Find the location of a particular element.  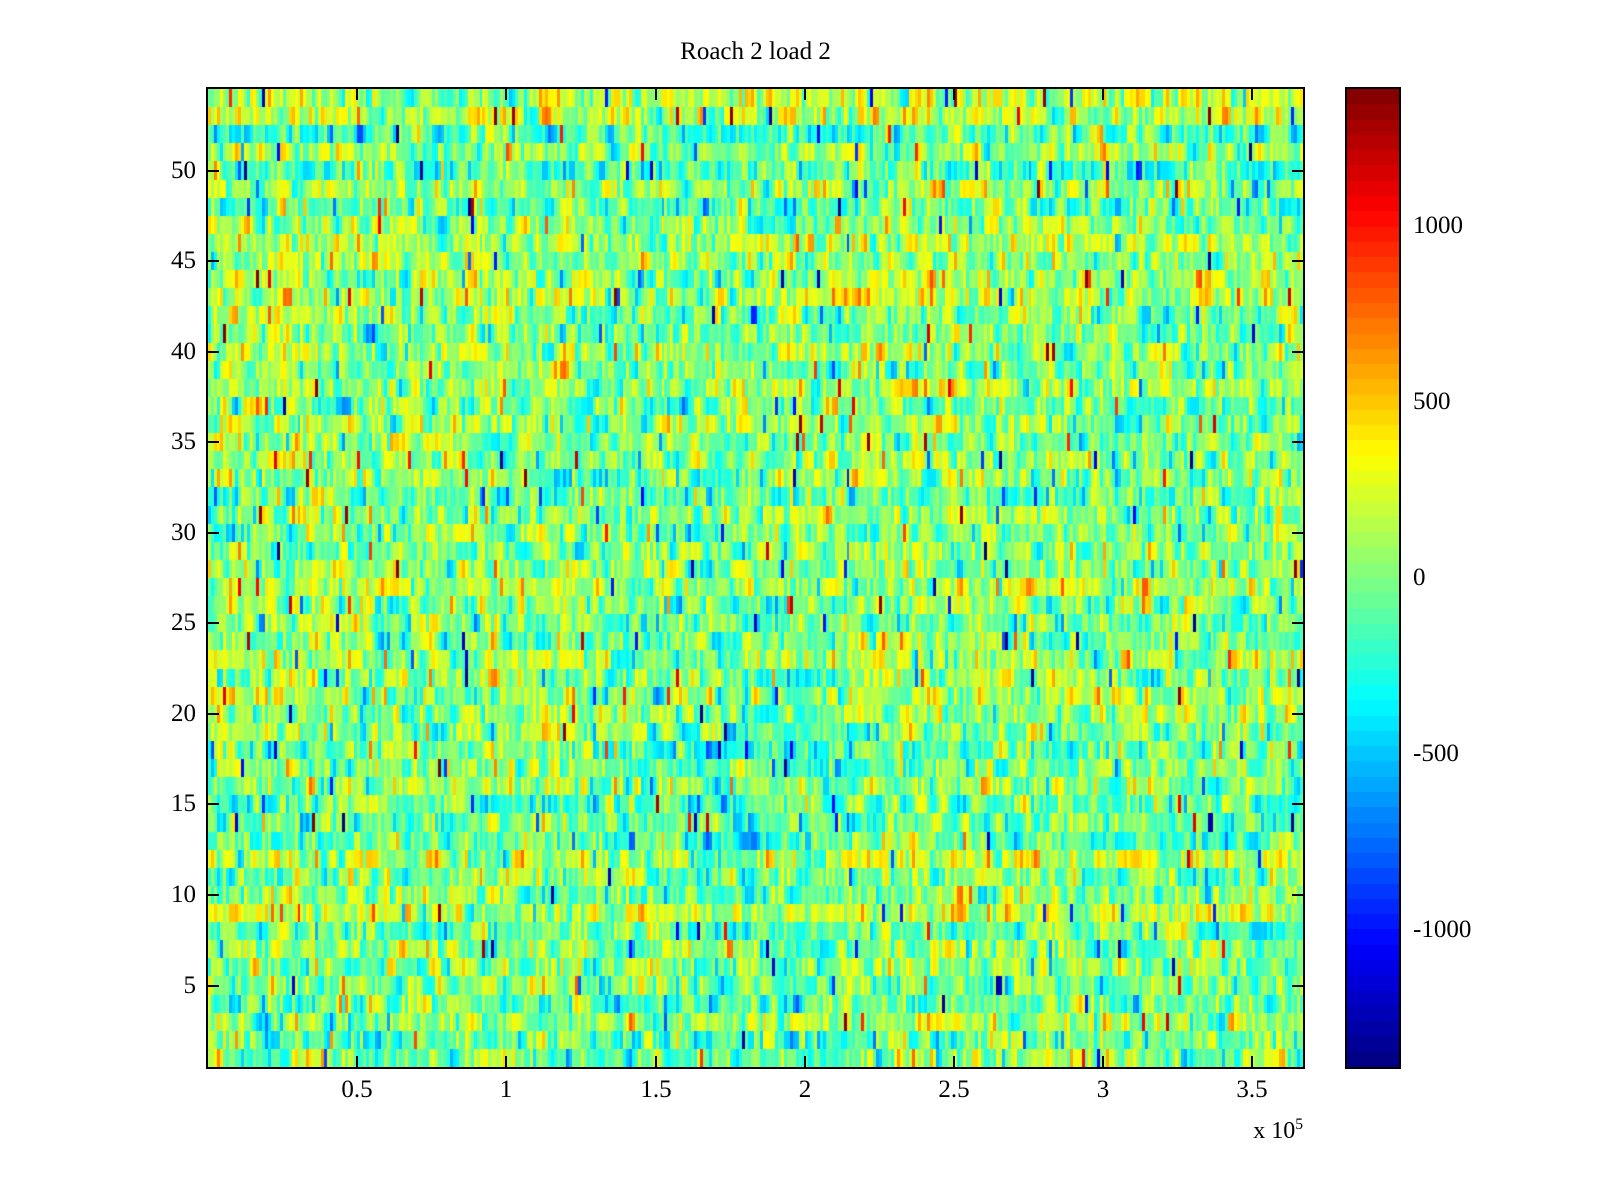

y-tick-label: 25 is located at coordinates (183, 622).